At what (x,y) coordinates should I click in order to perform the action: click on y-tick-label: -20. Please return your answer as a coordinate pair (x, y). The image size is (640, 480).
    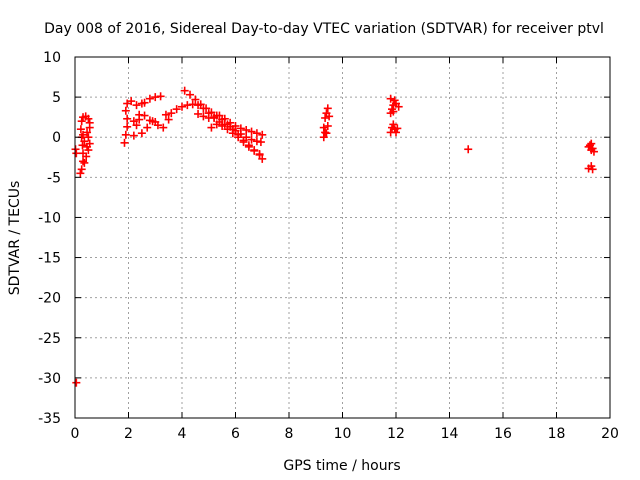
    Looking at the image, I should click on (49, 299).